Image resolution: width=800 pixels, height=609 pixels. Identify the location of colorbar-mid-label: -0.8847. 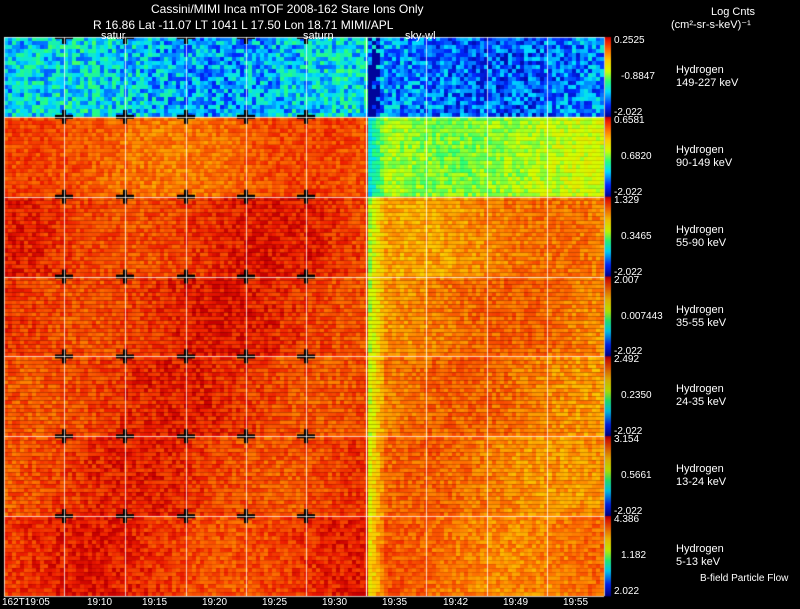
(638, 76).